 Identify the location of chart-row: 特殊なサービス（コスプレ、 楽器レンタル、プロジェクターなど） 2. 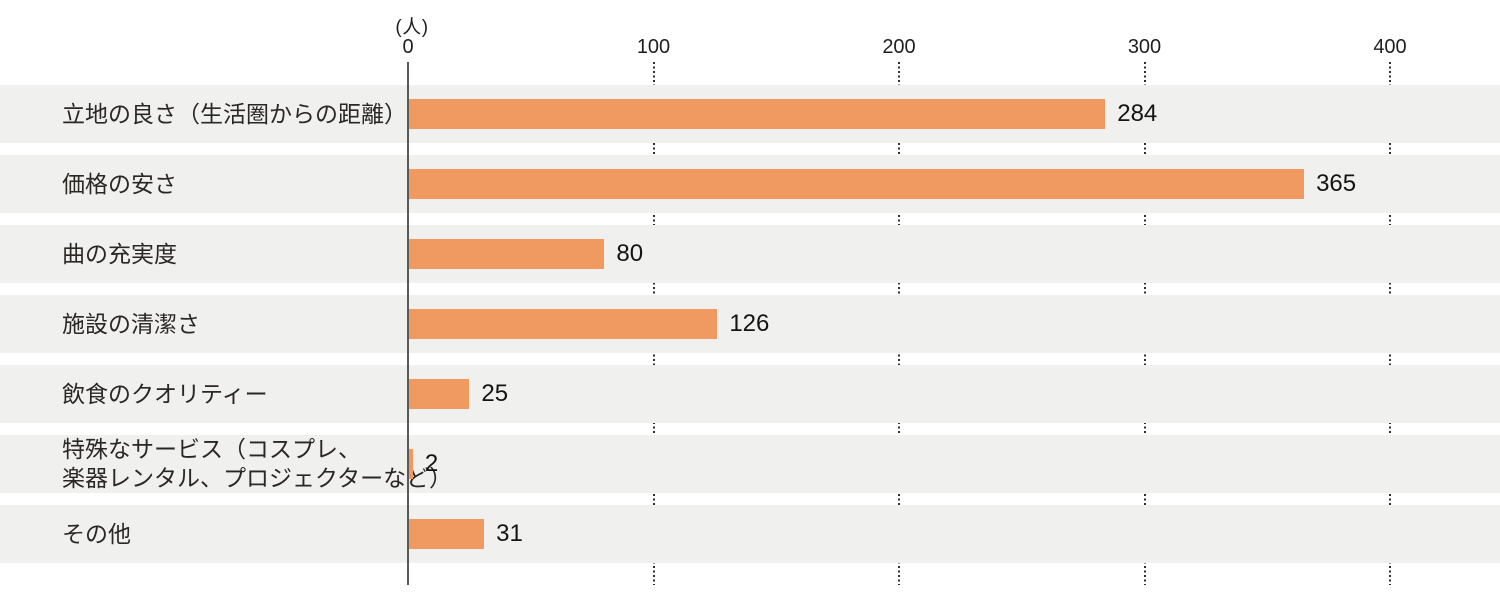
(750, 464).